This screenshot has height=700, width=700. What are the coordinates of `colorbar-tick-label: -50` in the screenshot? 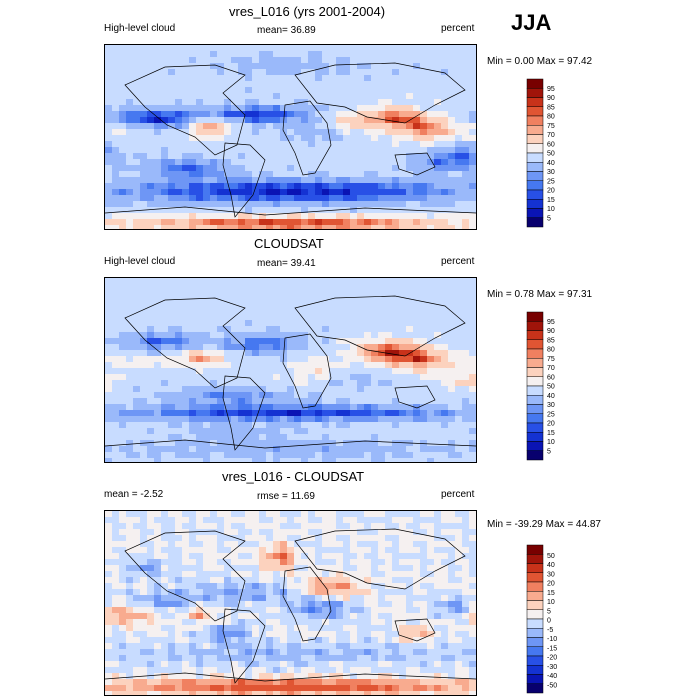 It's located at (552, 685).